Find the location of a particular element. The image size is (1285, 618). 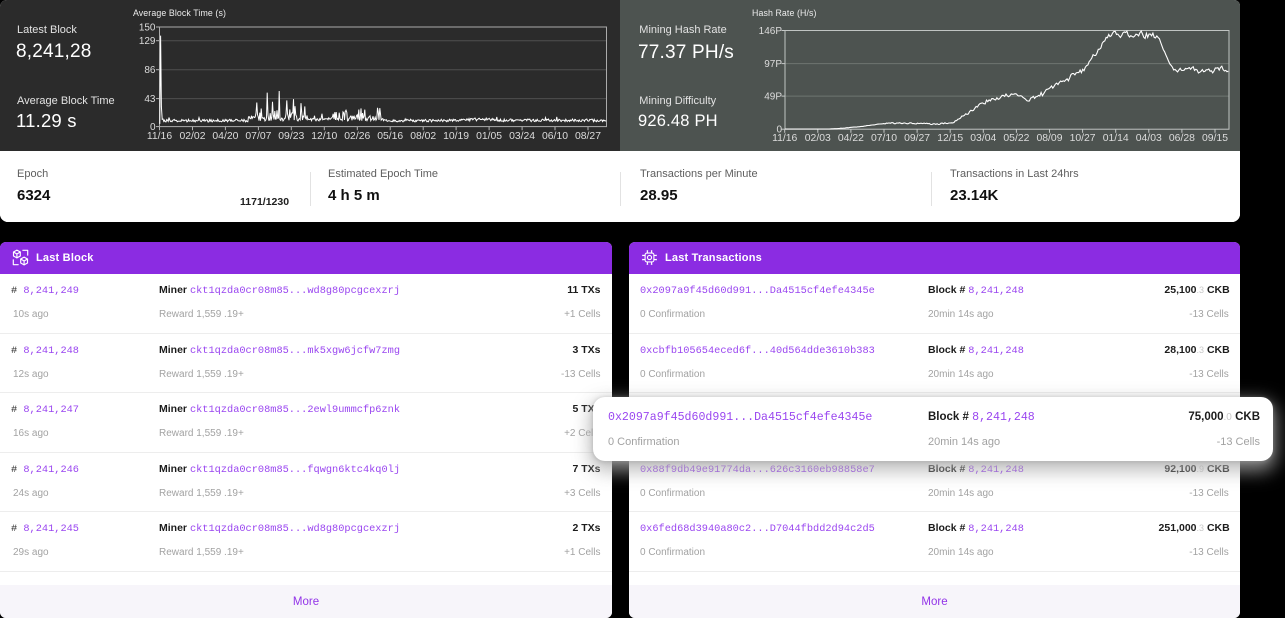

svg-text: 09/27 is located at coordinates (917, 138).